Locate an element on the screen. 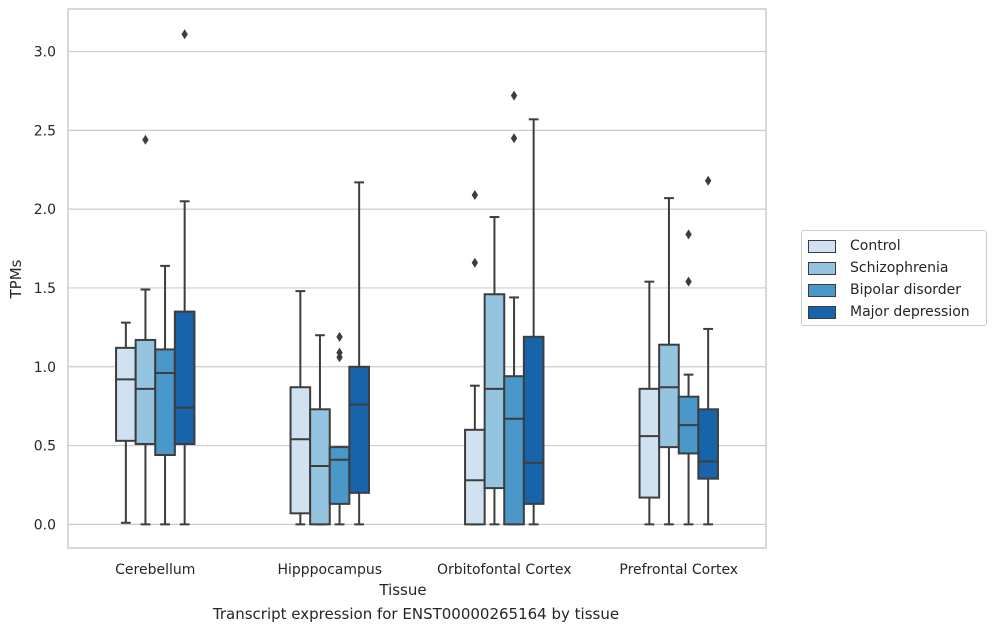 The height and width of the screenshot is (634, 997). legend-item-bipolar-disorder: Bipolar disorder is located at coordinates (884, 290).